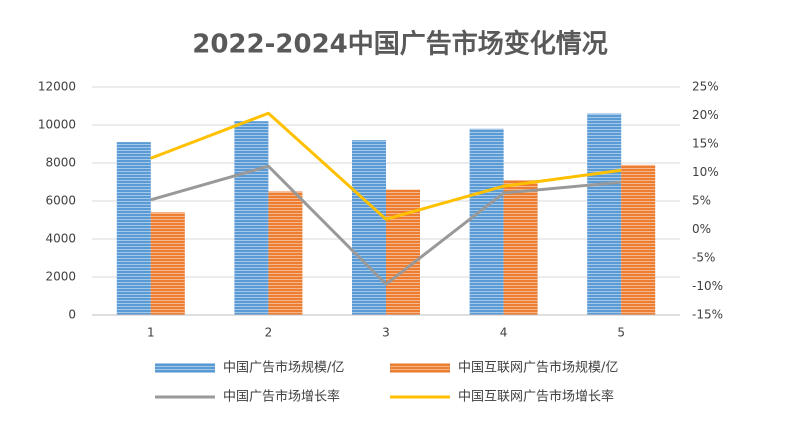 The height and width of the screenshot is (429, 800). What do you see at coordinates (60, 163) in the screenshot?
I see `y-tick-label: 8000` at bounding box center [60, 163].